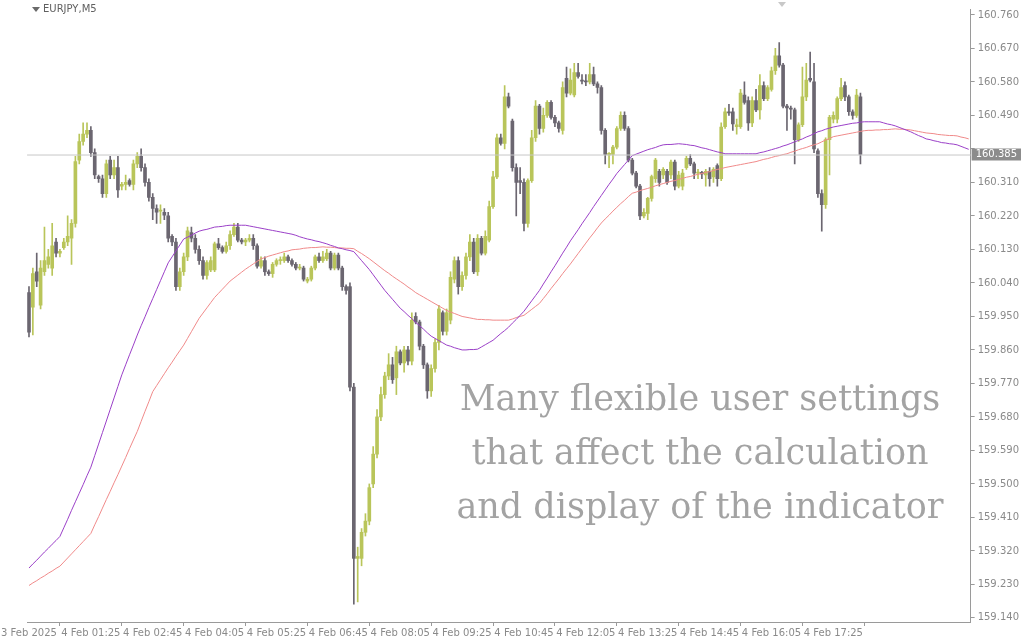  I want to click on annotation: Many flexible user settings that affect the calculation and display of the indicator, so click(700, 452).